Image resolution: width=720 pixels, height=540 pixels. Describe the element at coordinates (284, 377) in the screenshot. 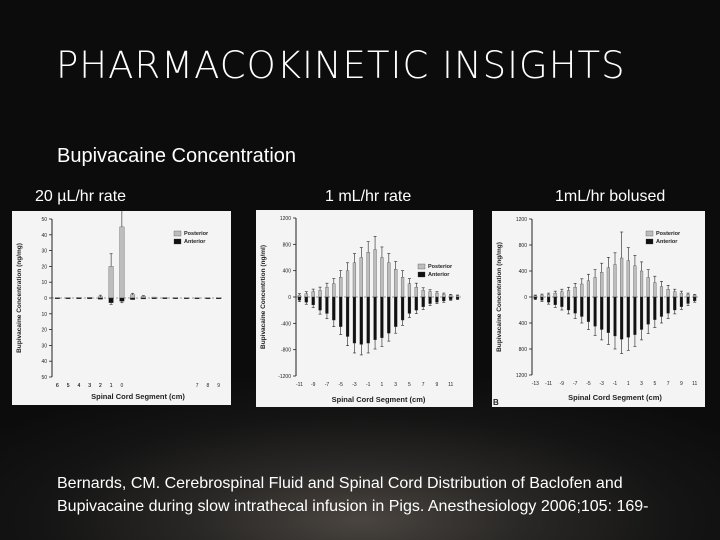

I see `y-tick-label: -1200` at that location.